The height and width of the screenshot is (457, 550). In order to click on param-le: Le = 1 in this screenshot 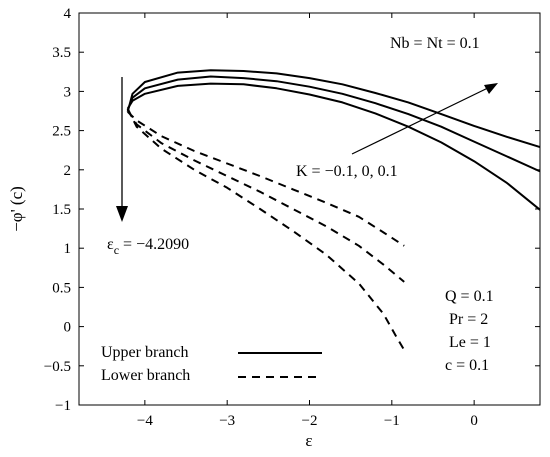, I will do `click(470, 342)`.